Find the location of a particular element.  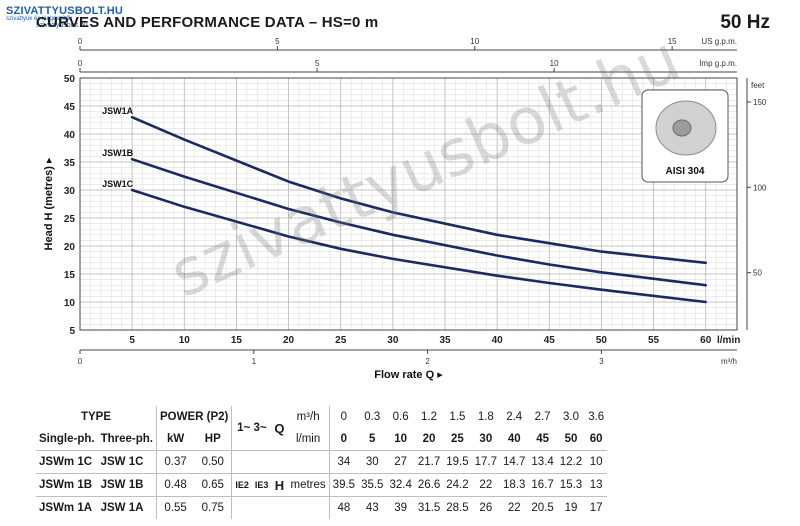

q-lmin-cell: 5 is located at coordinates (372, 439).